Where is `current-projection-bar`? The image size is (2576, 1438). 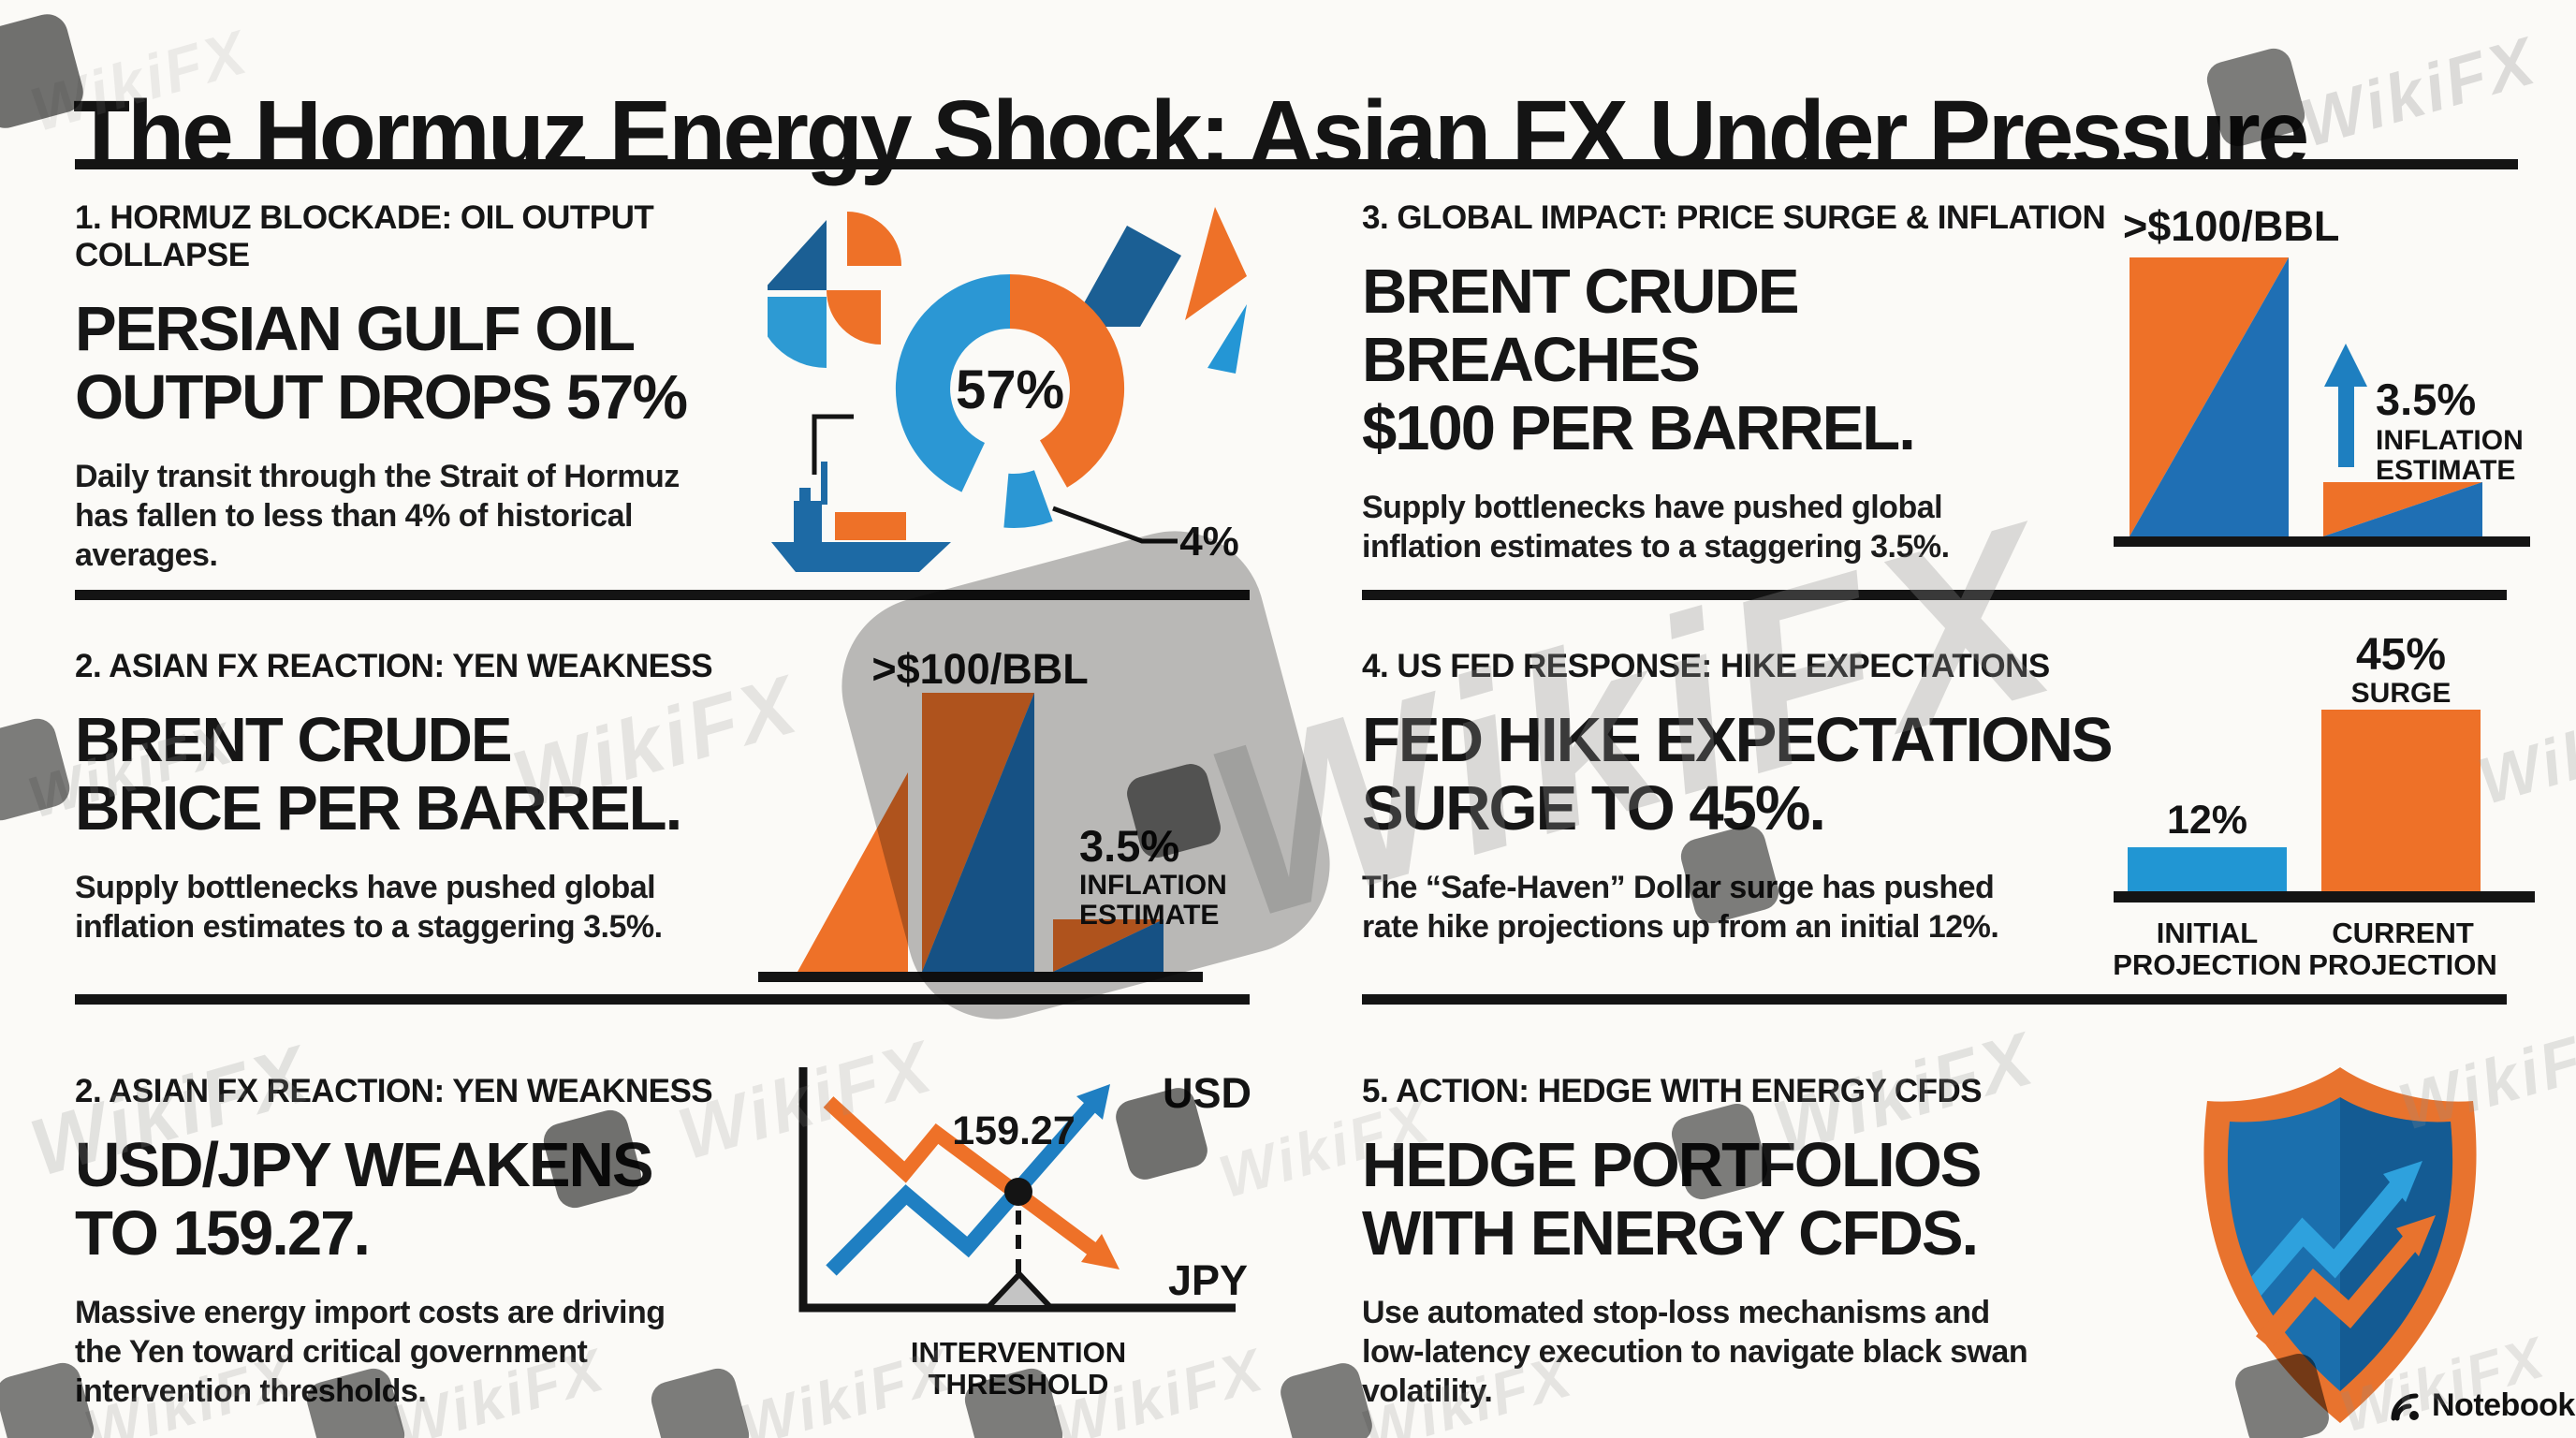 current-projection-bar is located at coordinates (2401, 800).